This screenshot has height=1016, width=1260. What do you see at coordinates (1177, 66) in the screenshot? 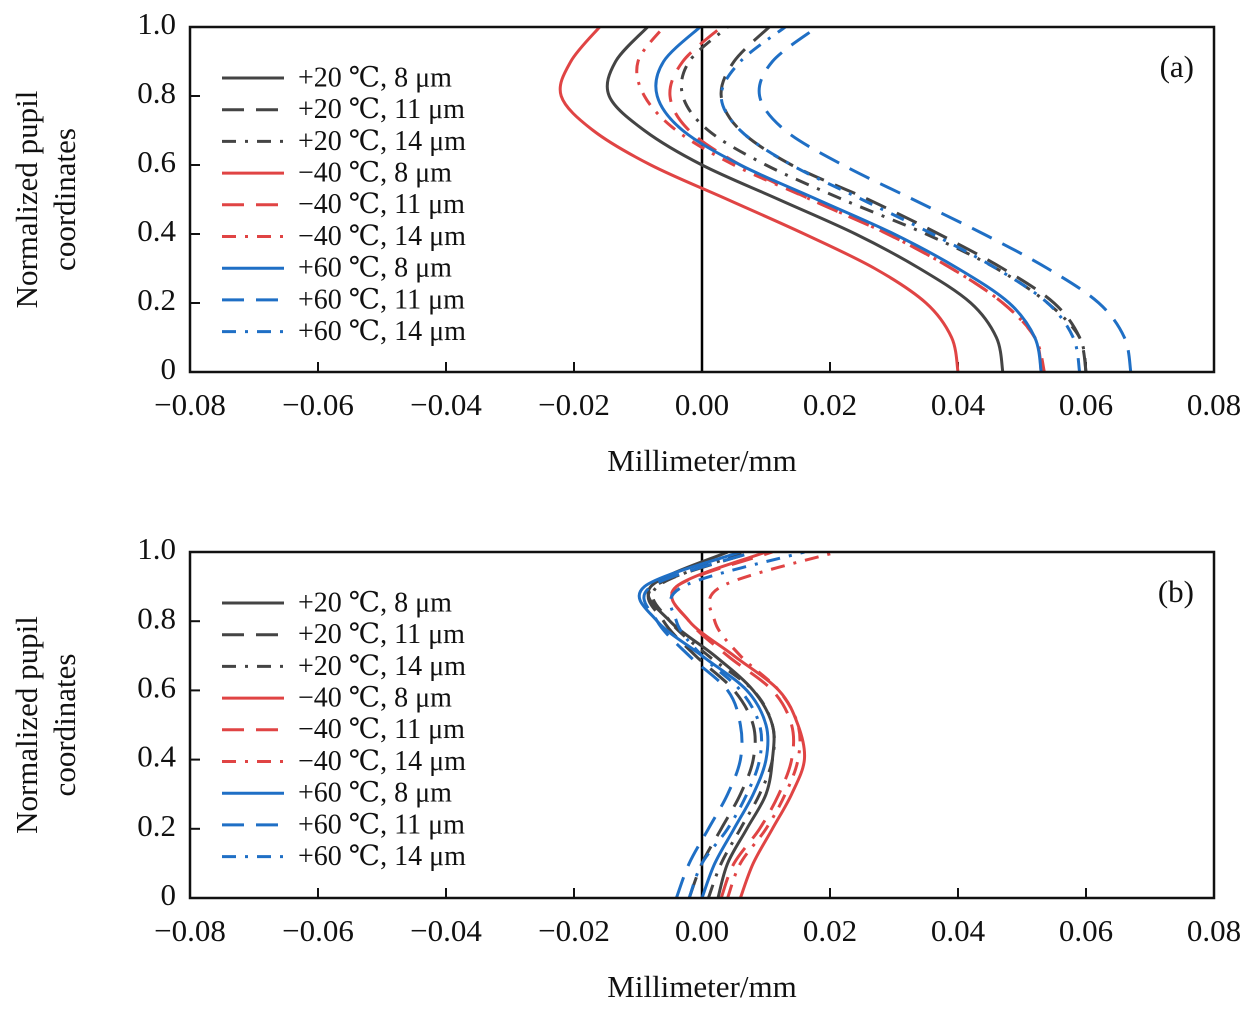
I see `panel-label: (a)` at bounding box center [1177, 66].